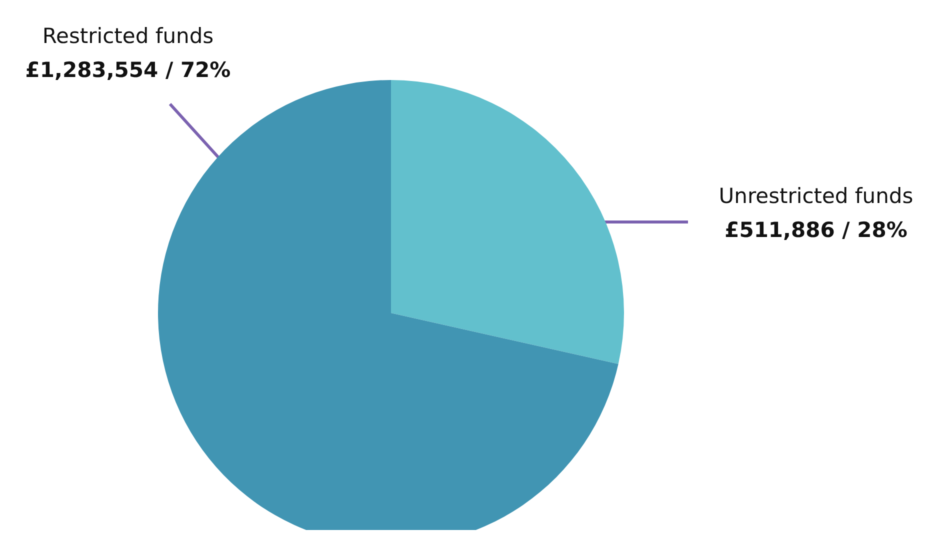 Image resolution: width=928 pixels, height=538 pixels. I want to click on slice-label: Unrestricted funds, so click(816, 196).